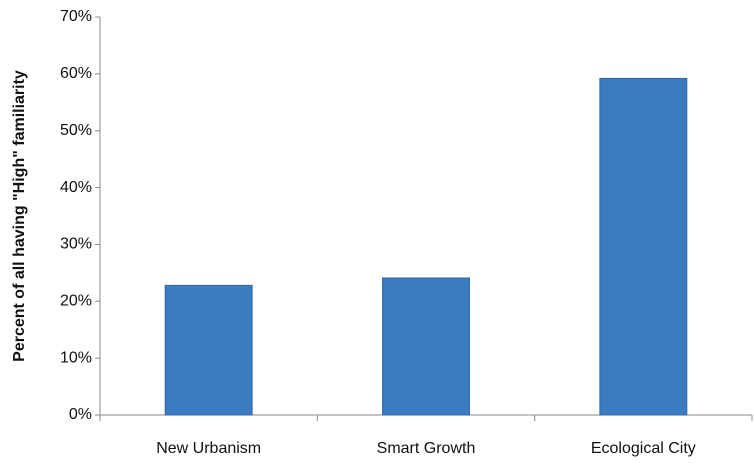  I want to click on y-tick-label: 20%, so click(76, 301).